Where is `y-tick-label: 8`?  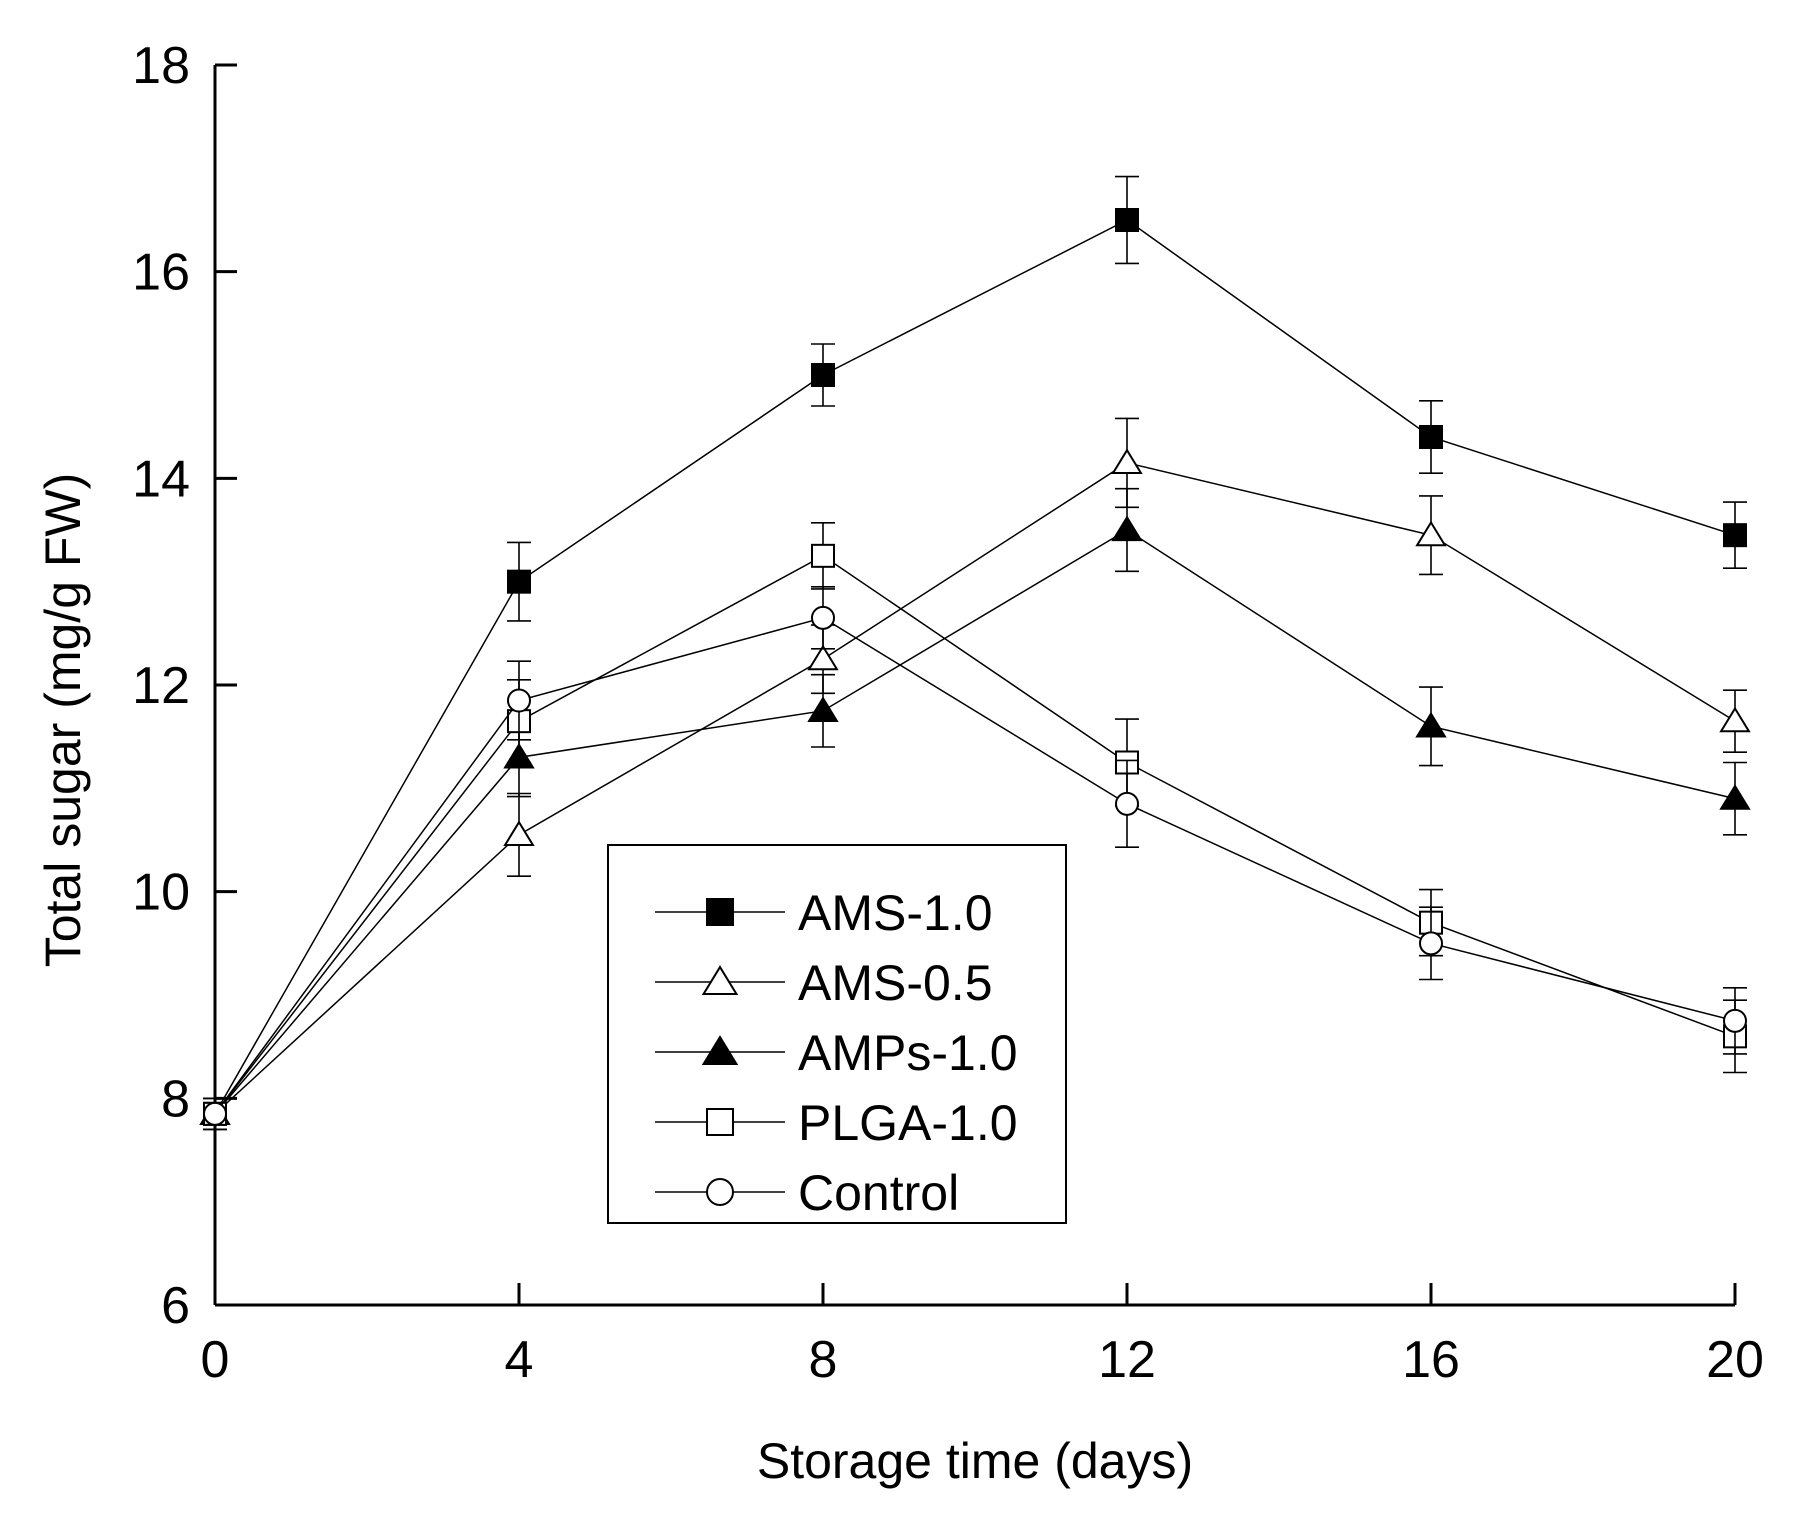
y-tick-label: 8 is located at coordinates (175, 1099).